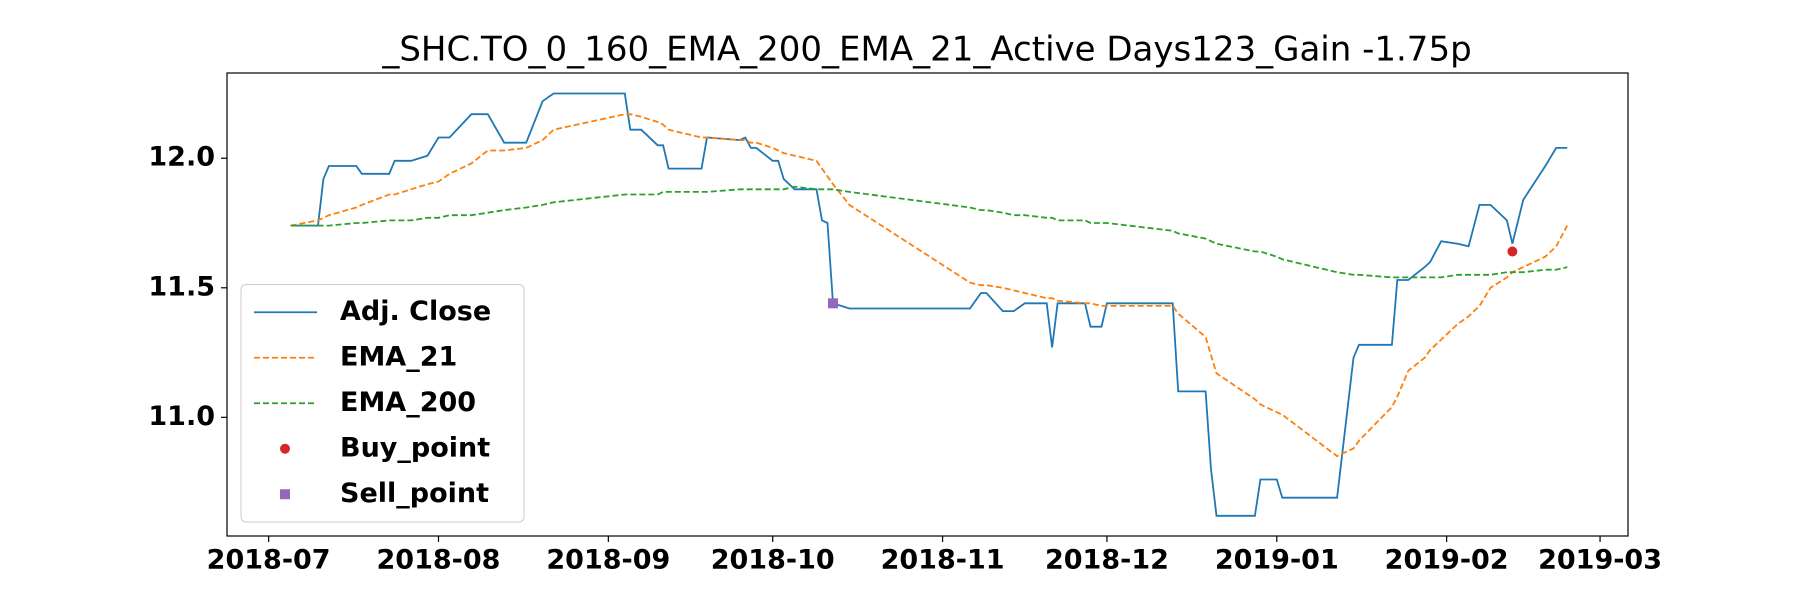 The image size is (1800, 600). Describe the element at coordinates (1277, 560) in the screenshot. I see `x-tick-label: 2019-01` at that location.